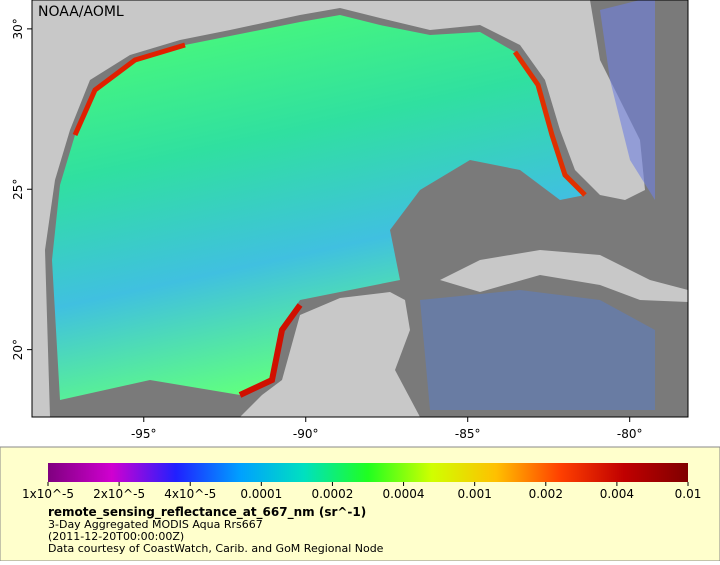 This screenshot has width=720, height=565. What do you see at coordinates (537, 350) in the screenshot?
I see `caribbean-data` at bounding box center [537, 350].